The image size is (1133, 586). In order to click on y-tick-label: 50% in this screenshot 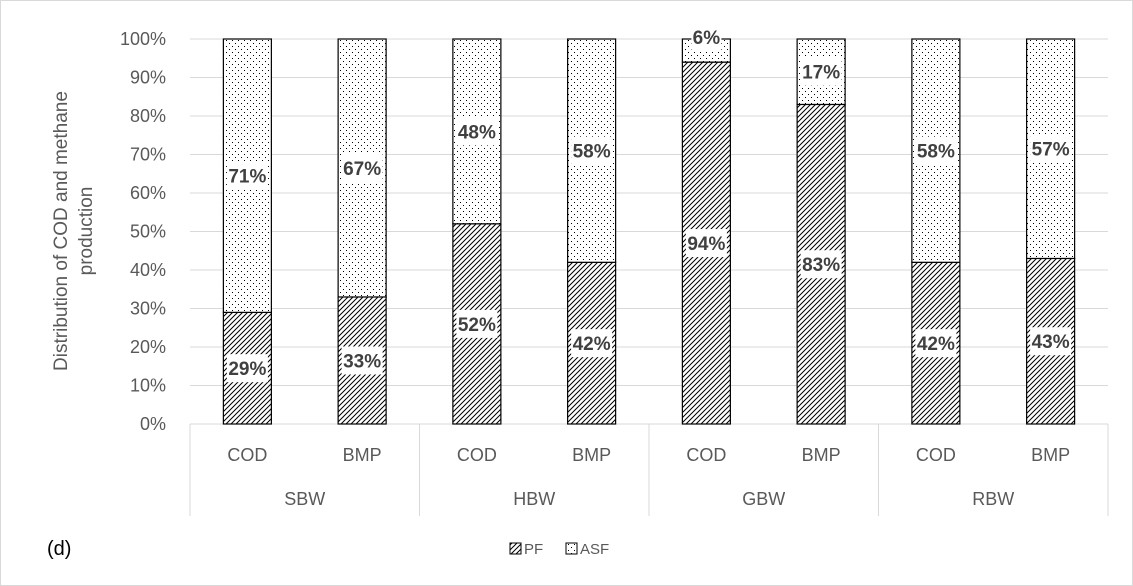, I will do `click(148, 232)`.